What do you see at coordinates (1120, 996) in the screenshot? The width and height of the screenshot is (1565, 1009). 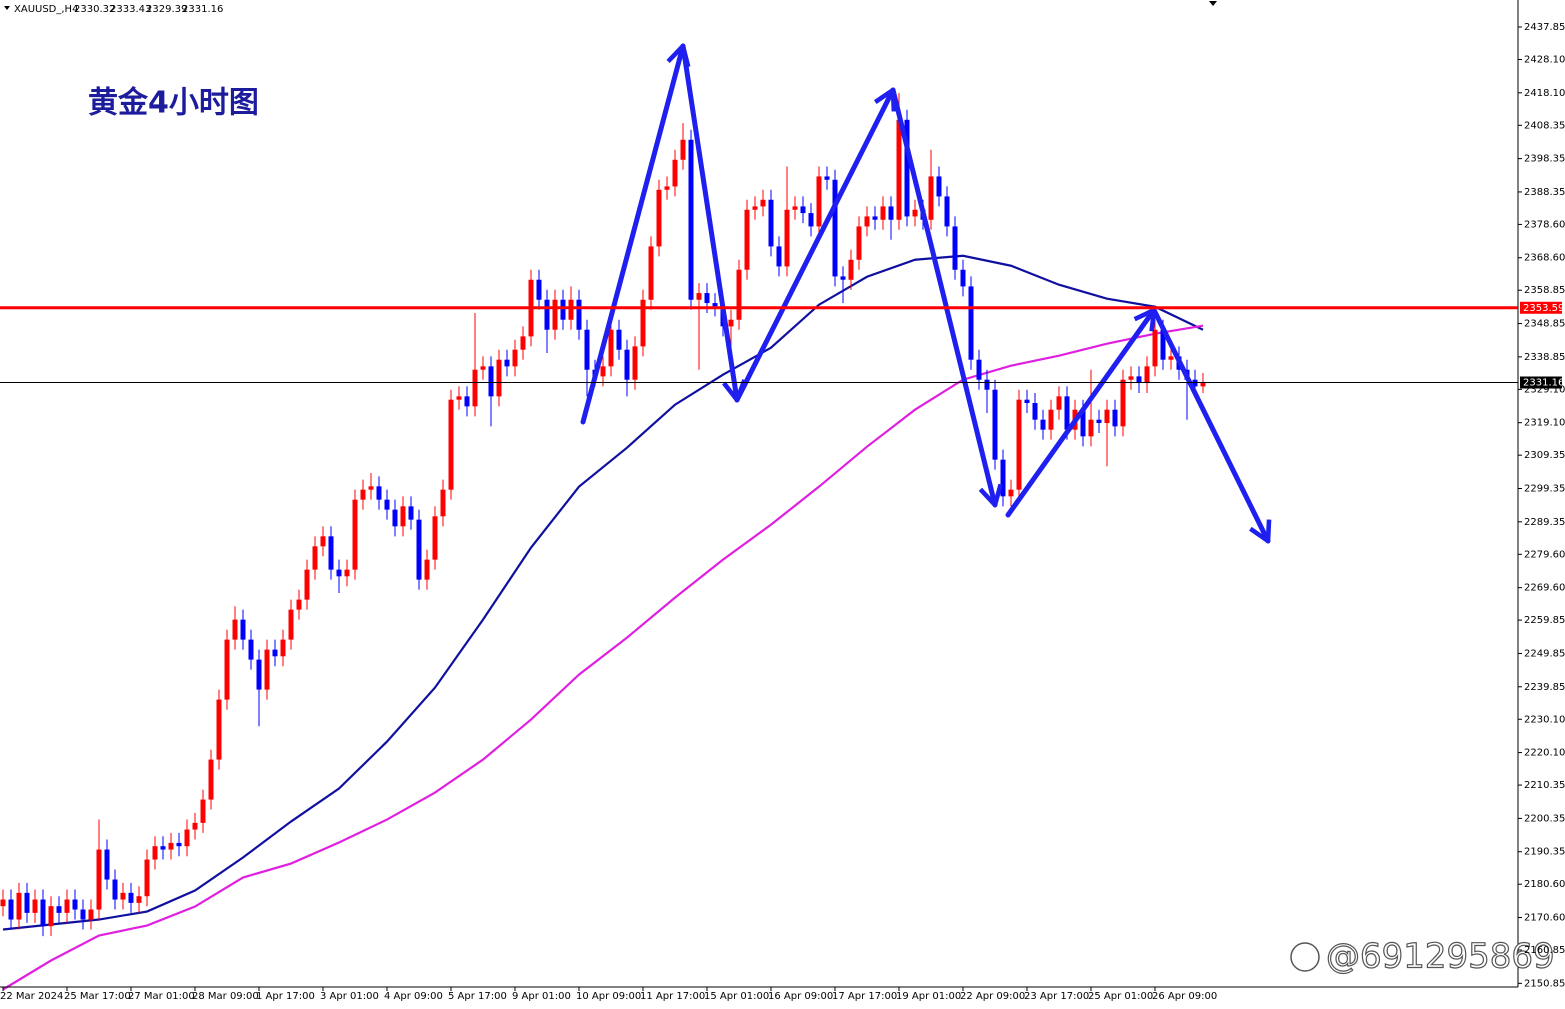 I see `x-tick-label: 25 Apr 01:00` at bounding box center [1120, 996].